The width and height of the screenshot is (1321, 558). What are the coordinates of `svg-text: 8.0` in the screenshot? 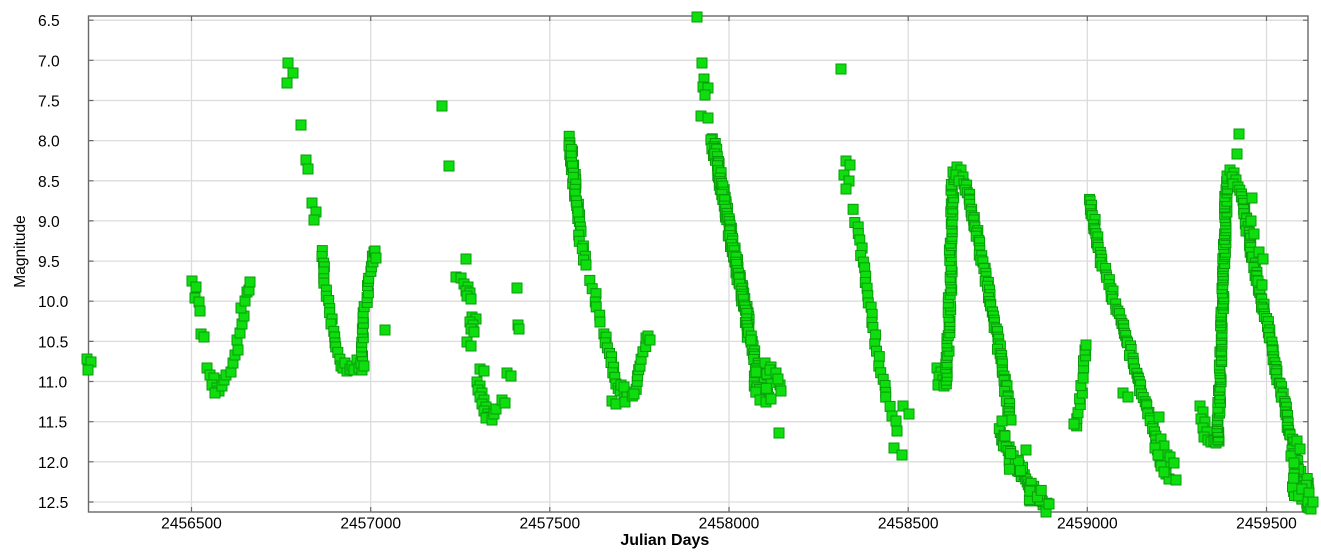 It's located at (49, 142).